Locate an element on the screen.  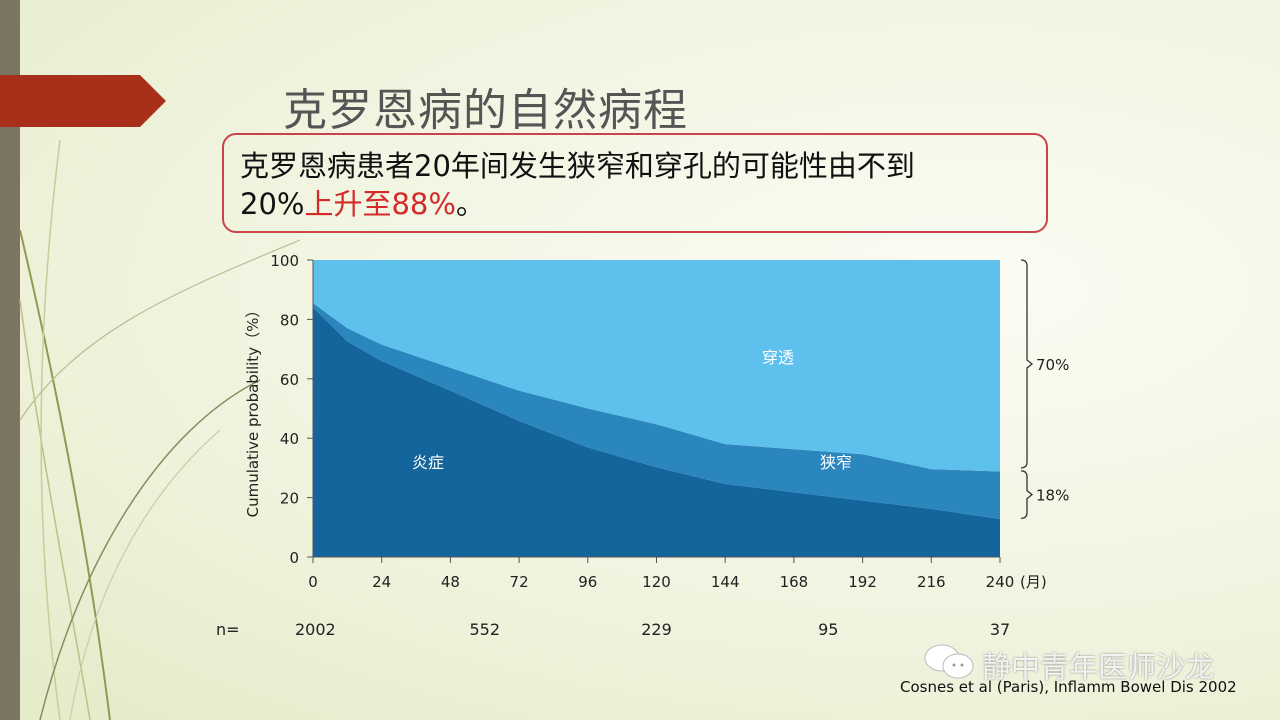
x-tick-label: 96 is located at coordinates (587, 582).